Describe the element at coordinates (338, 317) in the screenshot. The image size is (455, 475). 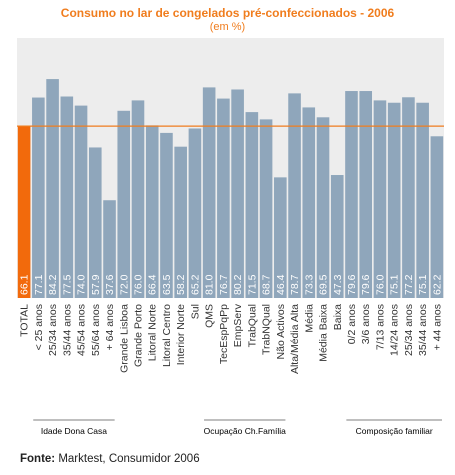
I see `x-tick-label: Baixa` at that location.